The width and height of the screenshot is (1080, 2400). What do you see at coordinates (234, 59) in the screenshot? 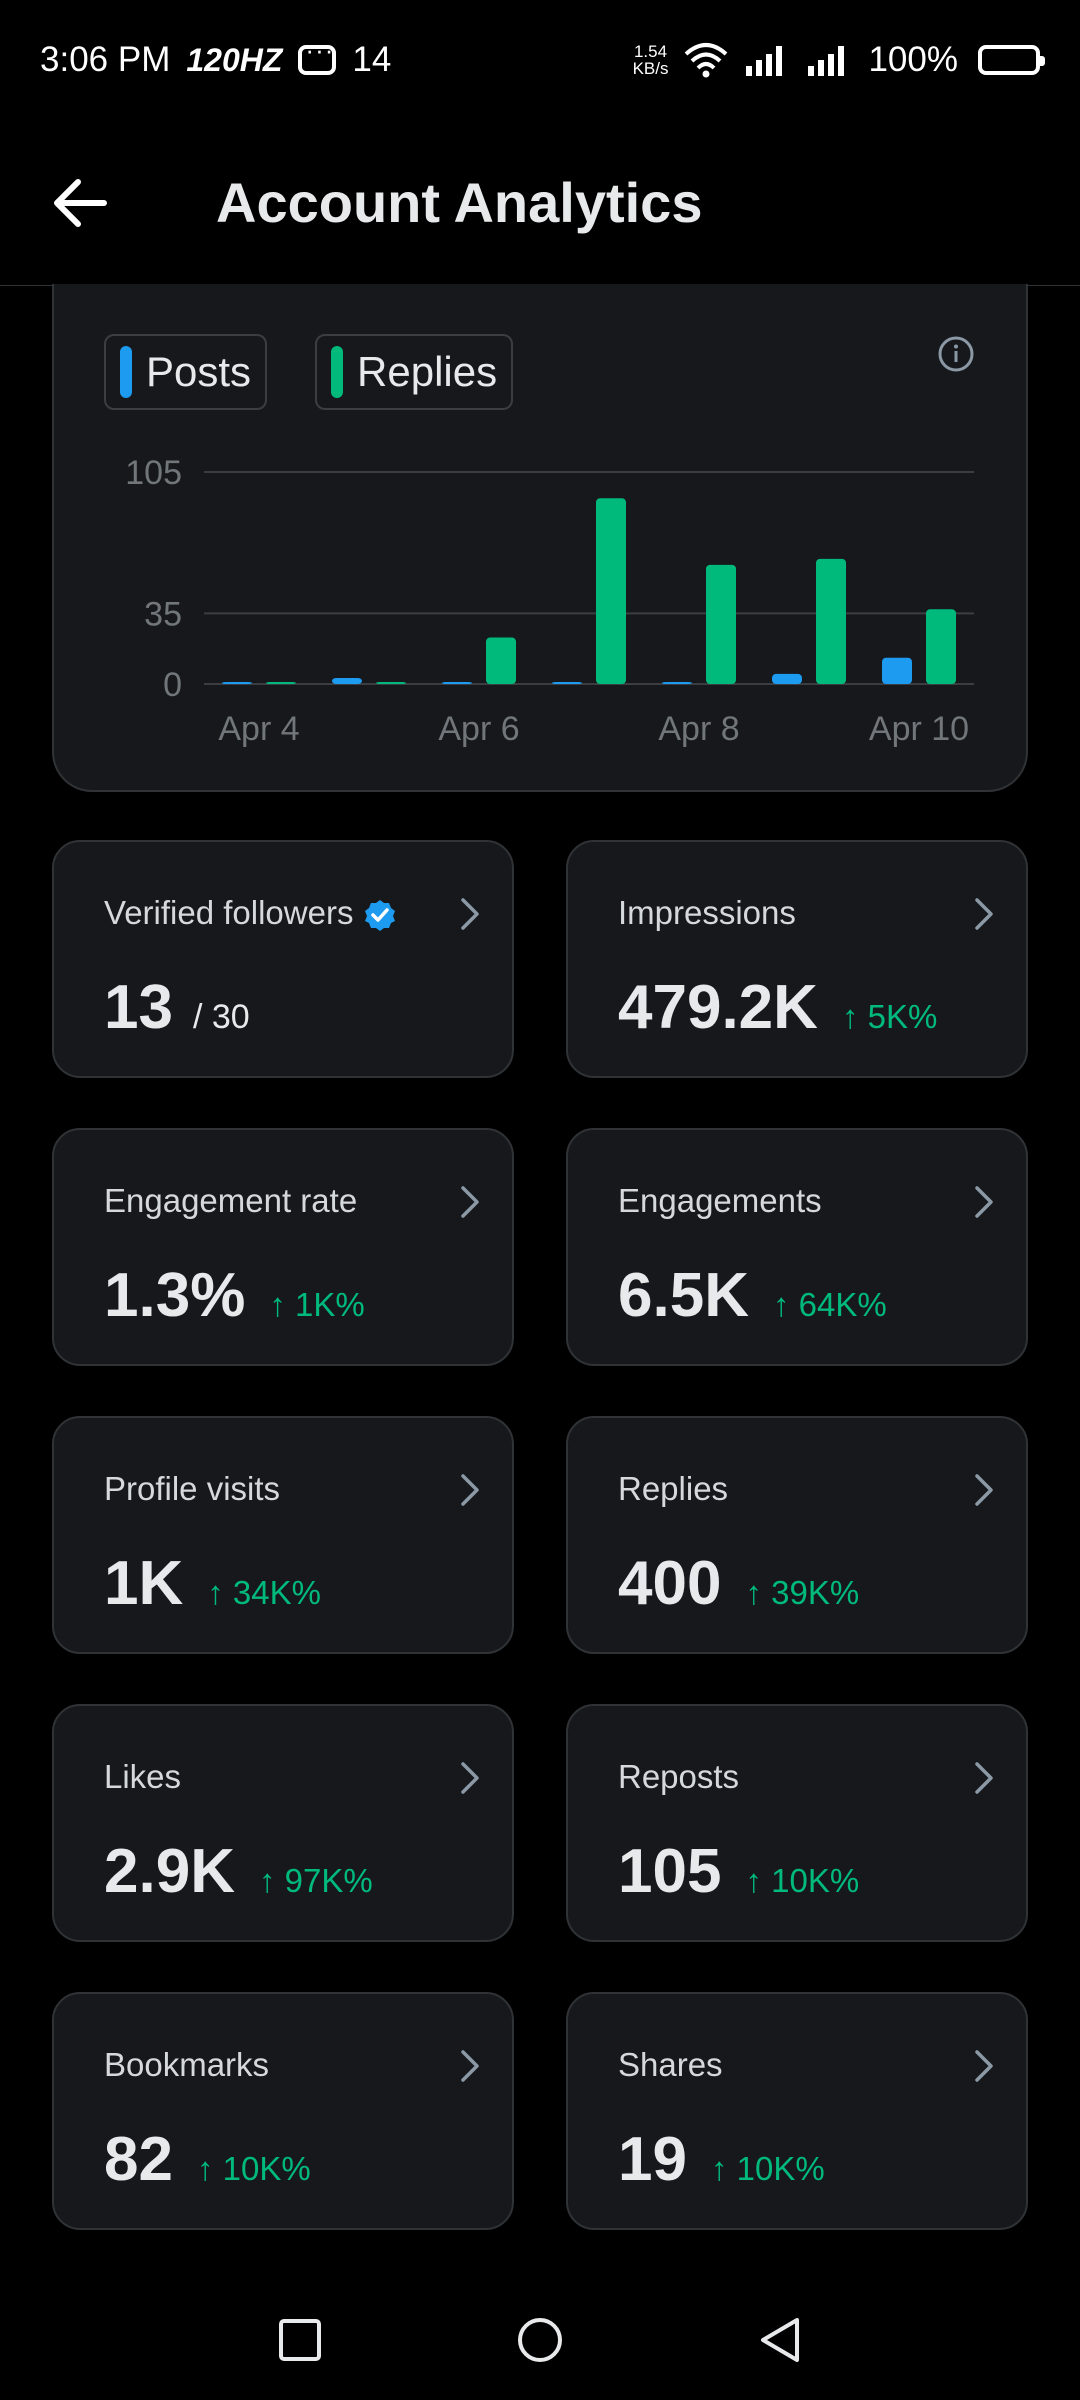
I see `refresh-rate: 120HZ` at bounding box center [234, 59].